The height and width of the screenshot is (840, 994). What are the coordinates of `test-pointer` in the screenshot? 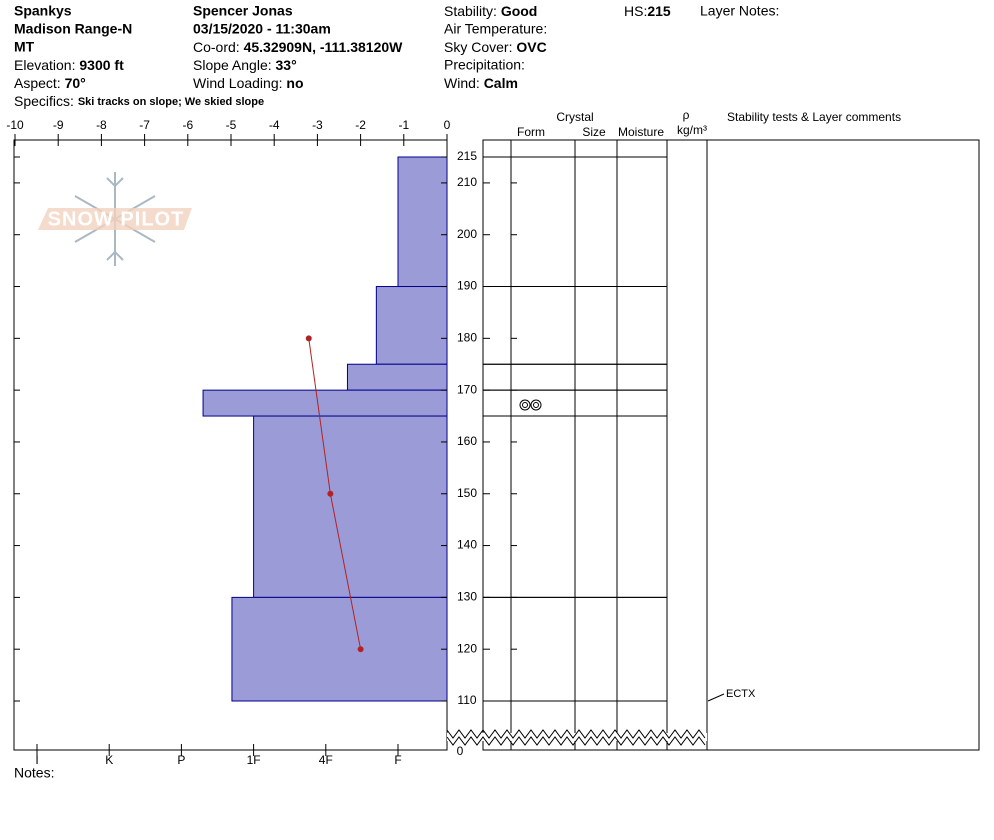 It's located at (716, 697).